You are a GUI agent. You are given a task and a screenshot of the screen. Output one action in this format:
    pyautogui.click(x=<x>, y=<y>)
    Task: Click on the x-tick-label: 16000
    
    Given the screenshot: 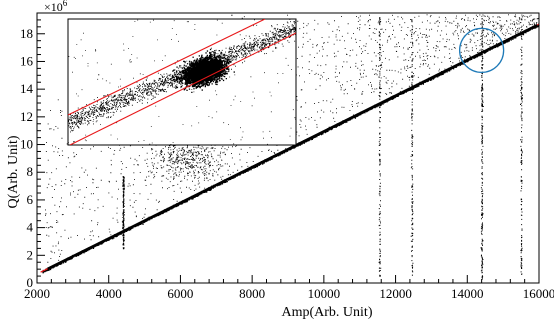 What is the action you would take?
    pyautogui.click(x=538, y=293)
    